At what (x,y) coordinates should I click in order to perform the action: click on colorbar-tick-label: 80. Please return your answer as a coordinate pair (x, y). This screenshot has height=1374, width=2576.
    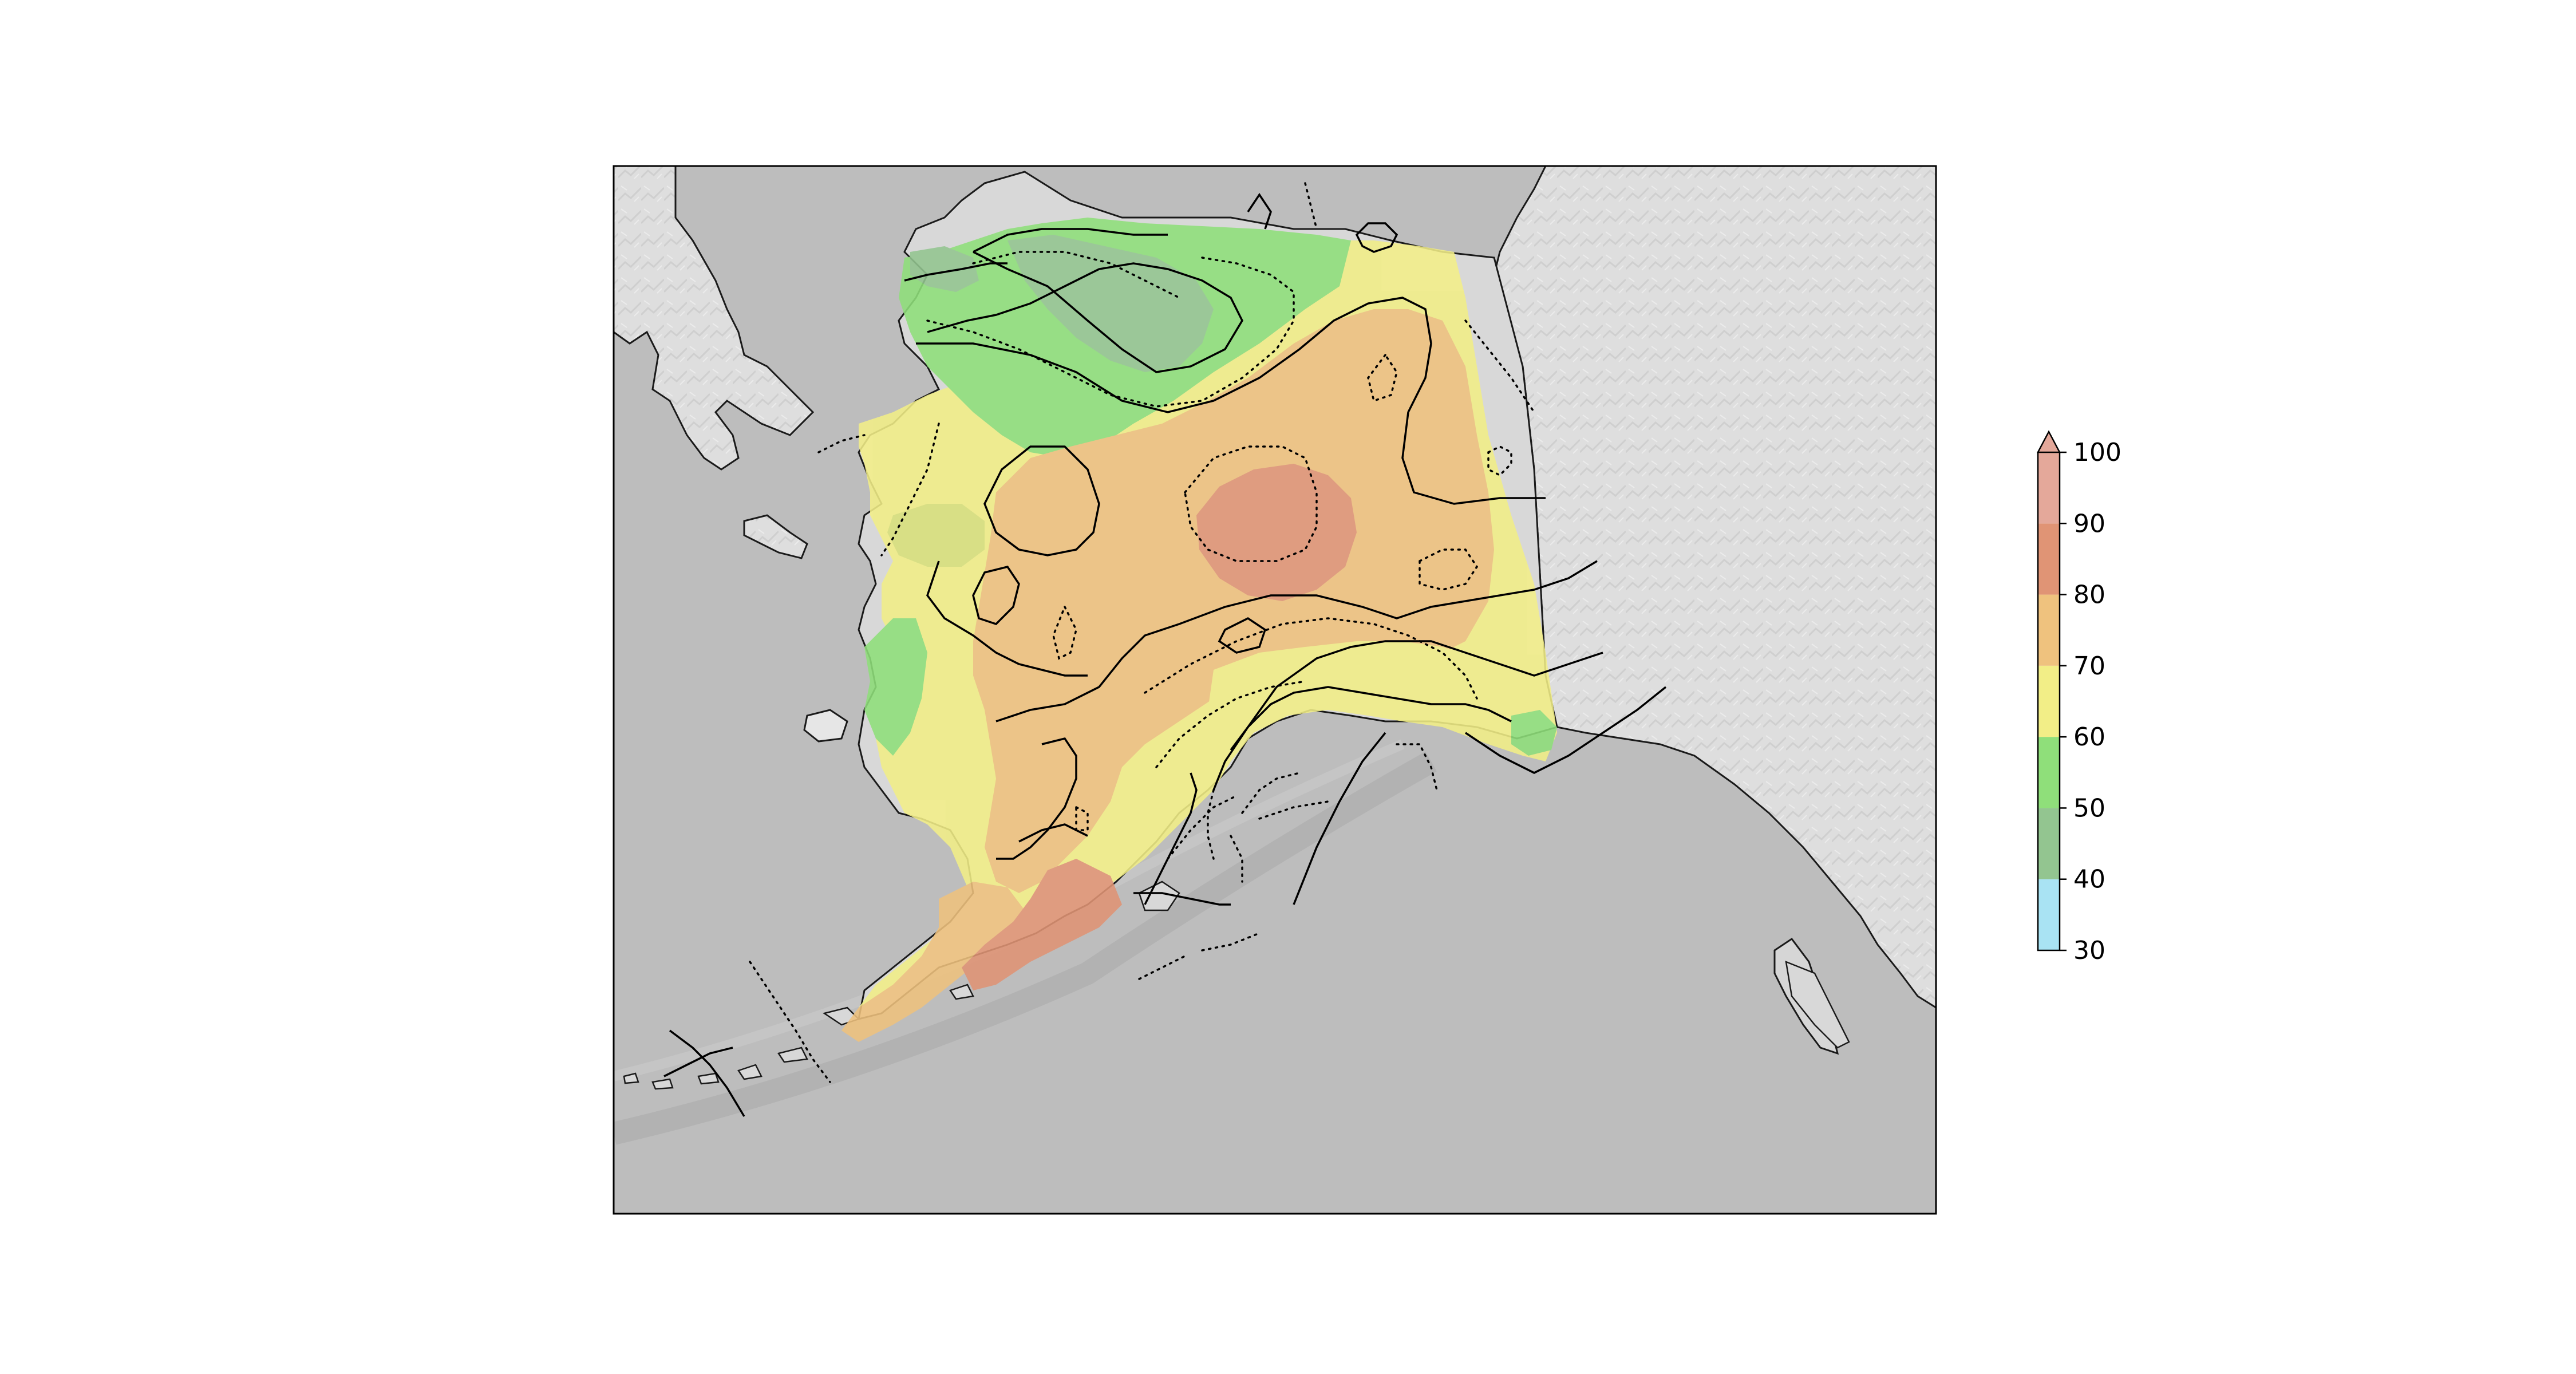
    Looking at the image, I should click on (2089, 595).